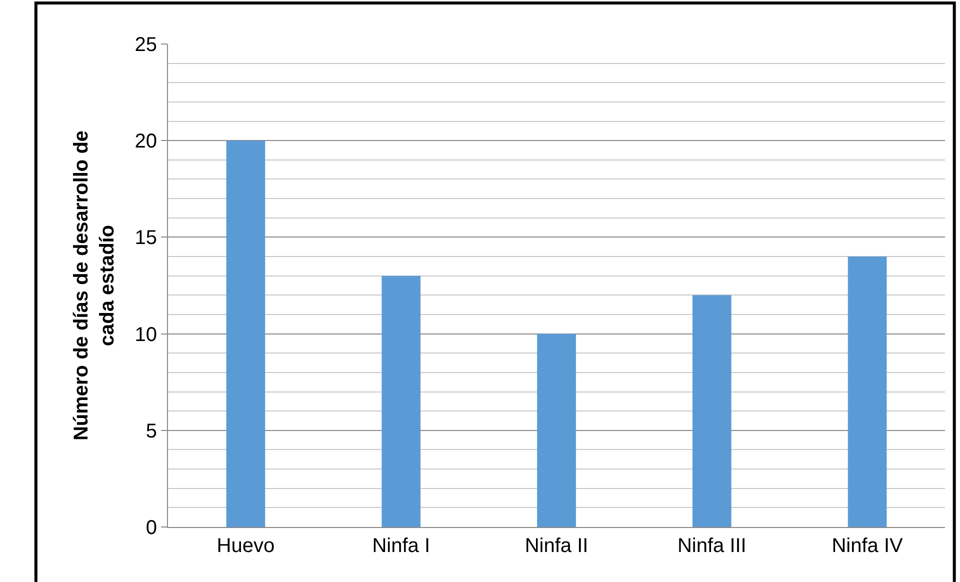 The width and height of the screenshot is (960, 582). What do you see at coordinates (245, 546) in the screenshot?
I see `x-tick-label: Huevo` at bounding box center [245, 546].